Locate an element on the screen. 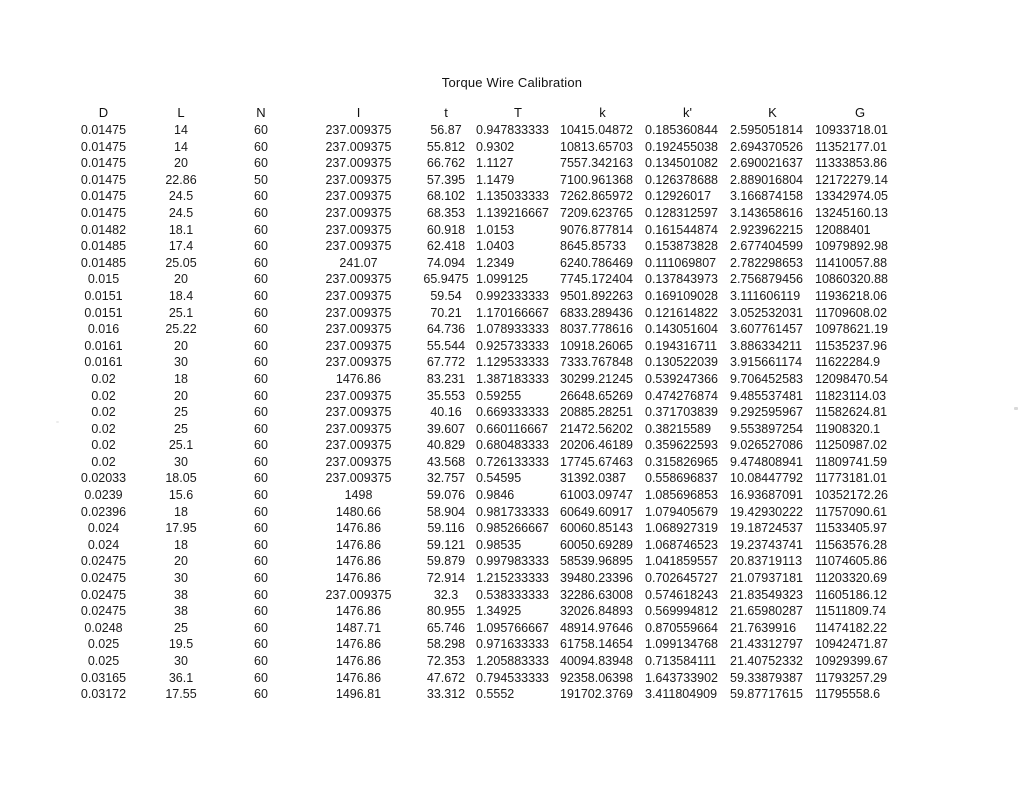 This screenshot has width=1024, height=791. table-cell: 11563576.28 is located at coordinates (851, 544).